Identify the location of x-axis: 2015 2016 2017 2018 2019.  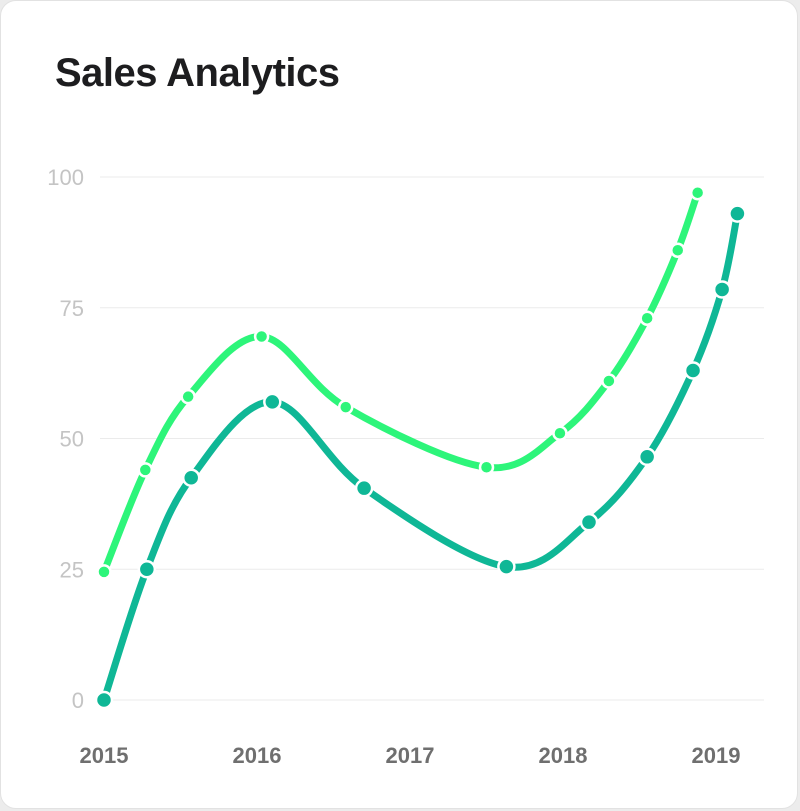
(410, 755).